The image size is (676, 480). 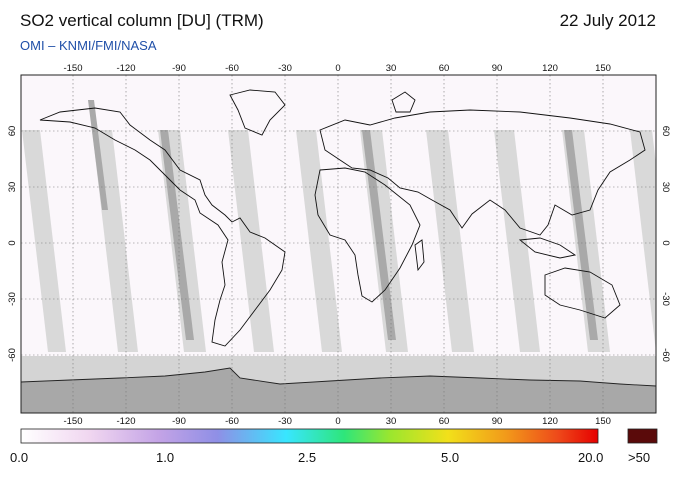 What do you see at coordinates (142, 20) in the screenshot?
I see `map-title: SO2 vertical column [DU] (TRM)` at bounding box center [142, 20].